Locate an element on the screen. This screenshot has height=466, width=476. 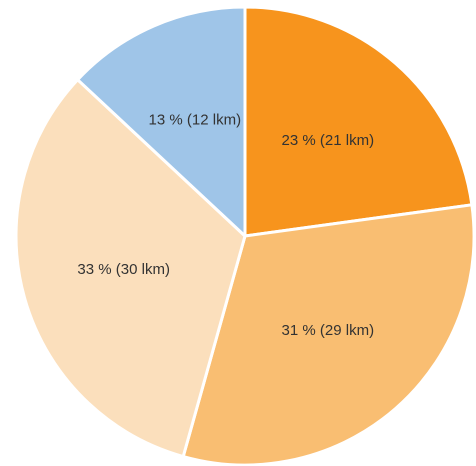
pie-slice-label-2: 31 % (29 lkm) is located at coordinates (328, 330).